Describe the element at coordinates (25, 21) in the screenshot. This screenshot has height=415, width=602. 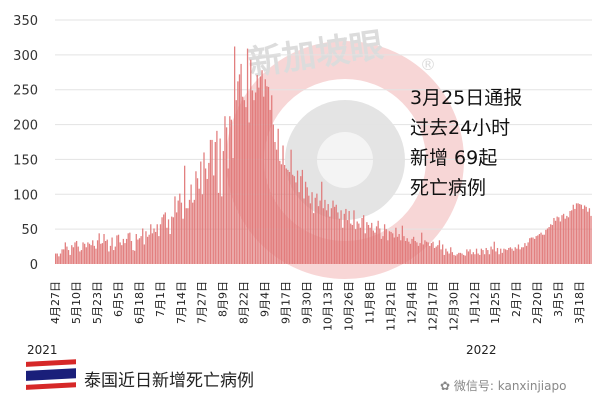
I see `y-tick-label: 350` at that location.